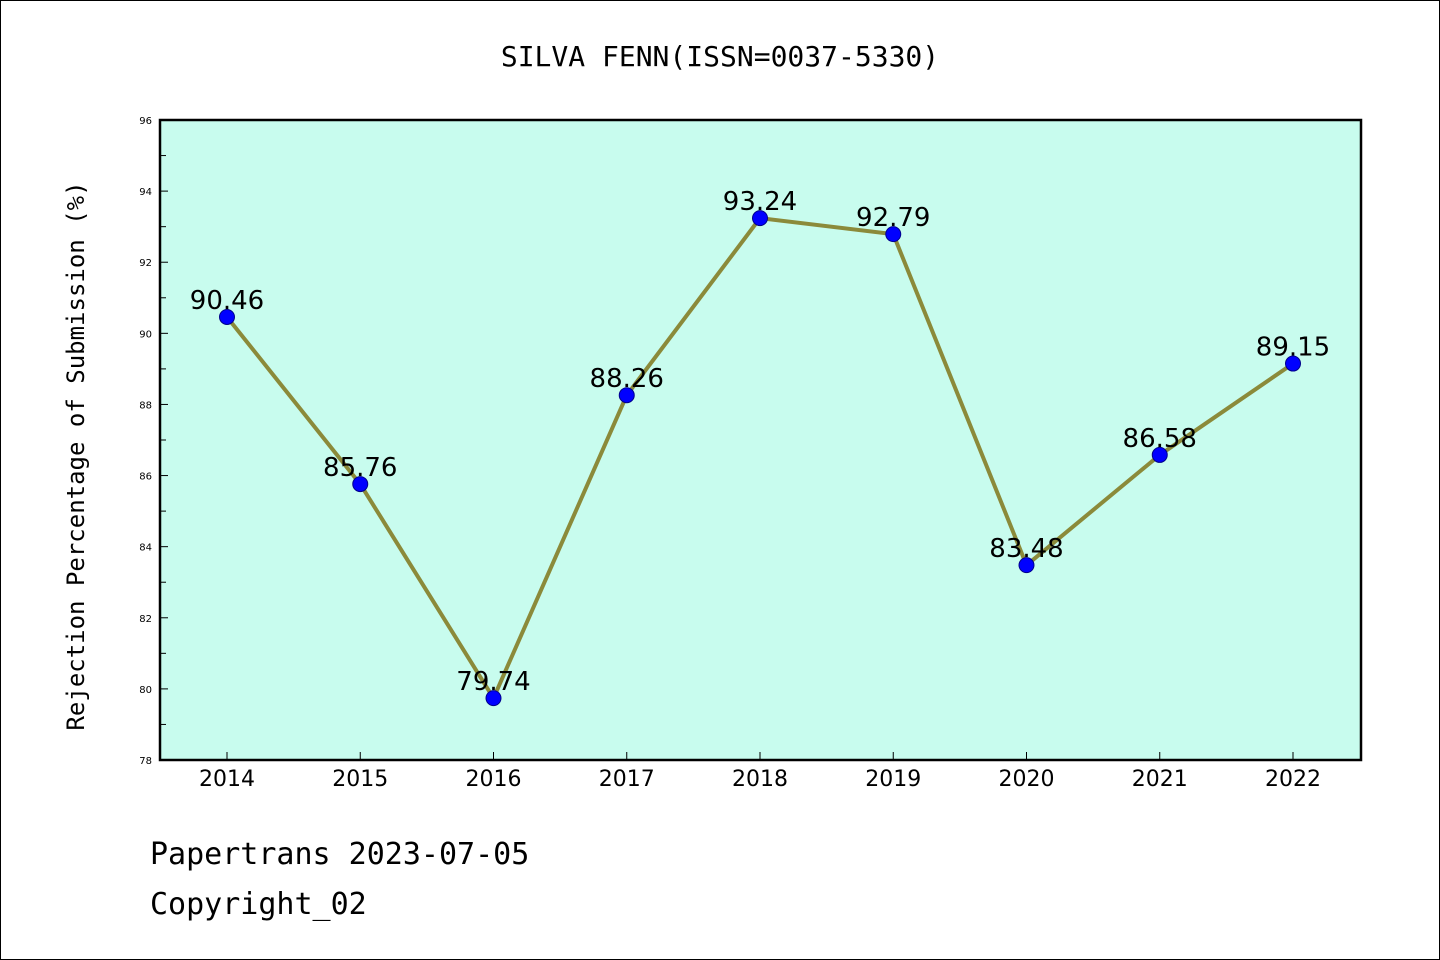  I want to click on y-tick-label: 78, so click(145, 761).